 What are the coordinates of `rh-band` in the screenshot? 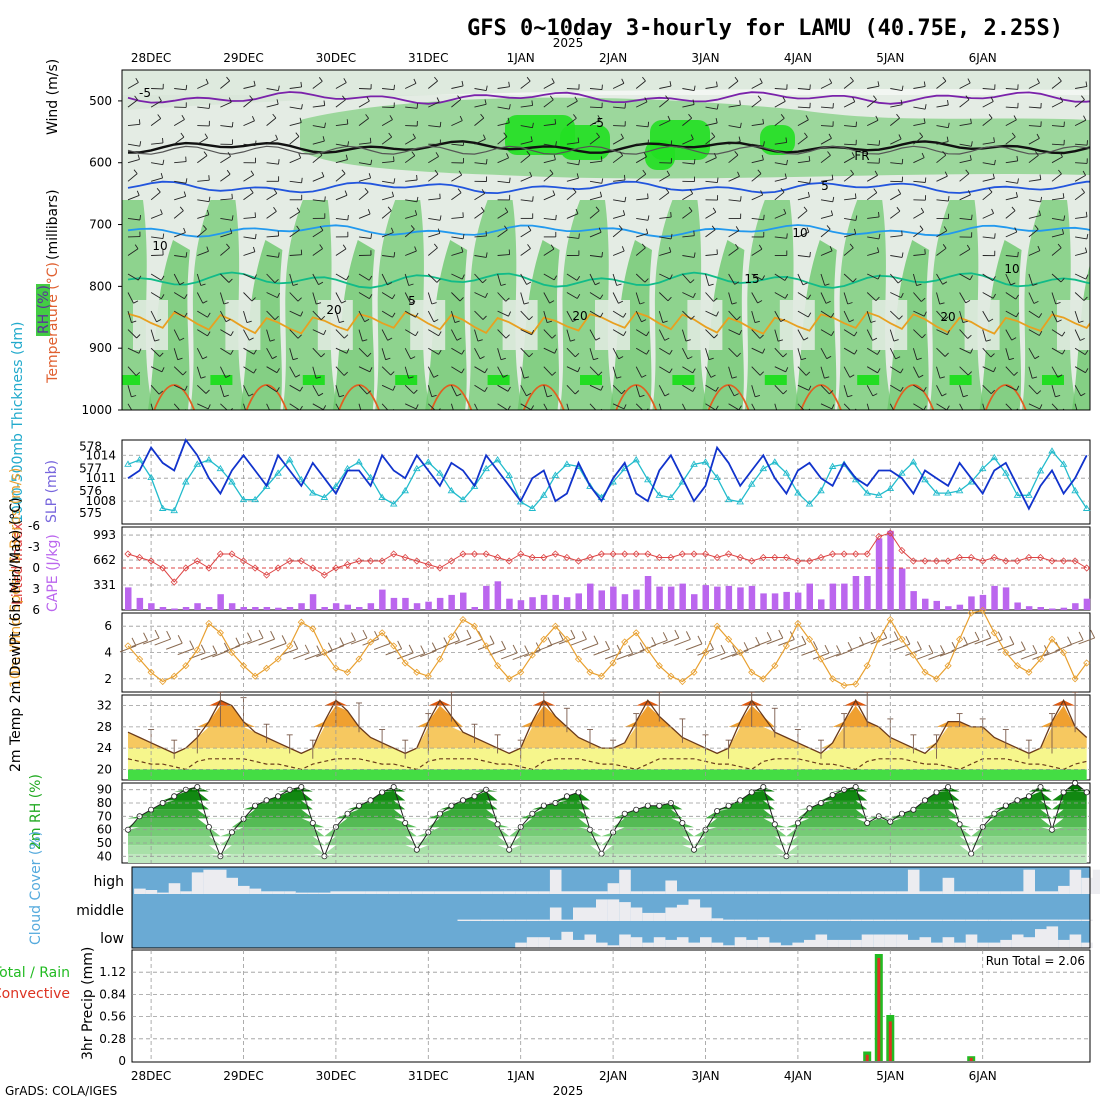 It's located at (607, 832).